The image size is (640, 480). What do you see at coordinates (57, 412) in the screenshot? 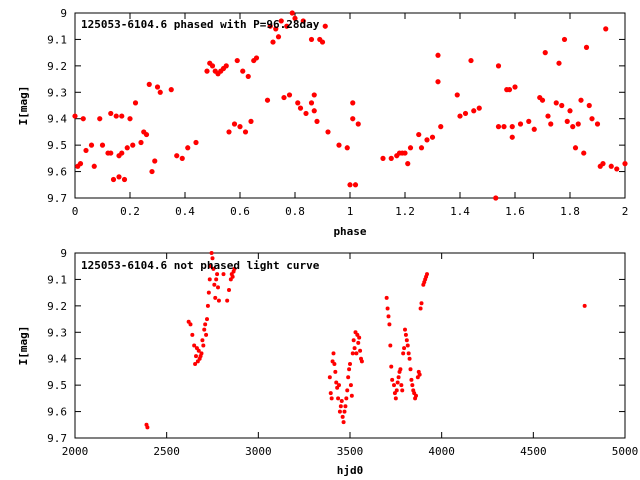
I see `y-tick-label: 9.6` at bounding box center [57, 412].